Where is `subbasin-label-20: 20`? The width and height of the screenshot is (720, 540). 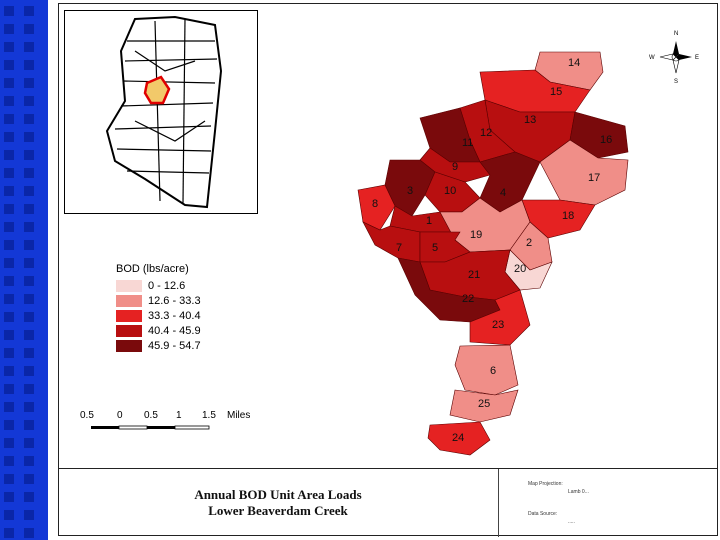
subbasin-label-20: 20 is located at coordinates (520, 269).